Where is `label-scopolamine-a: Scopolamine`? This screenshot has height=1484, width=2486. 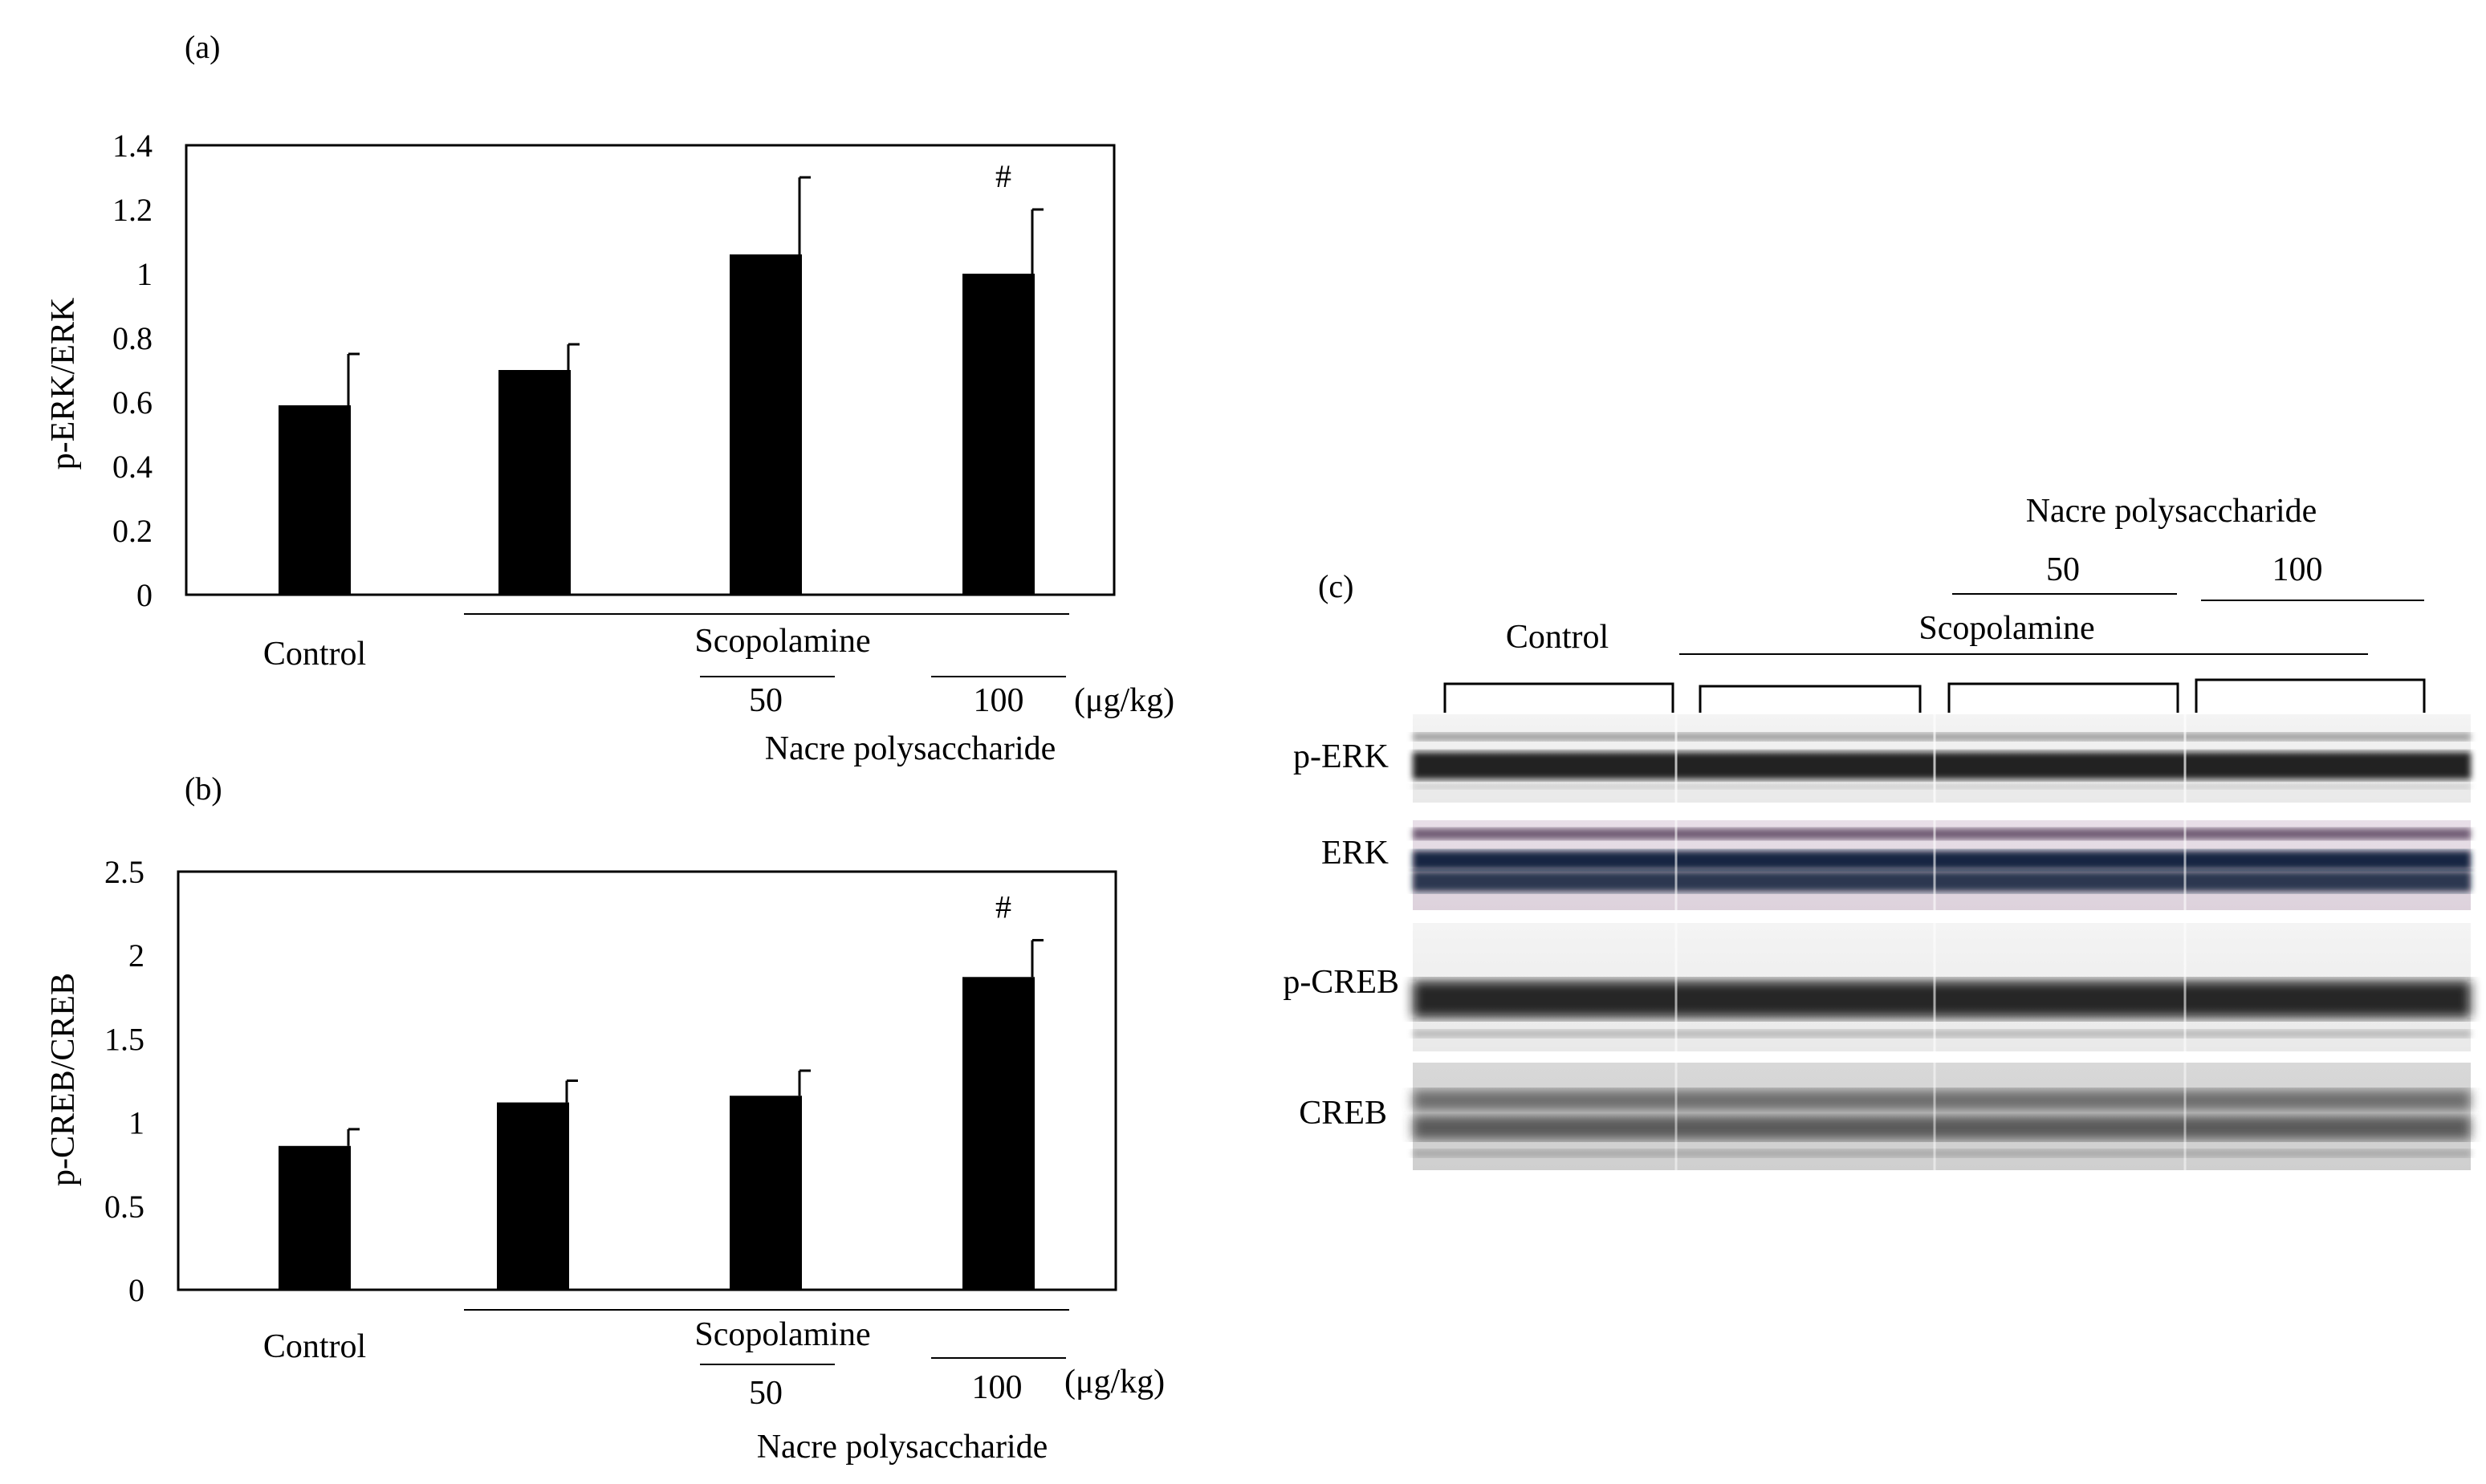
label-scopolamine-a: Scopolamine is located at coordinates (782, 641).